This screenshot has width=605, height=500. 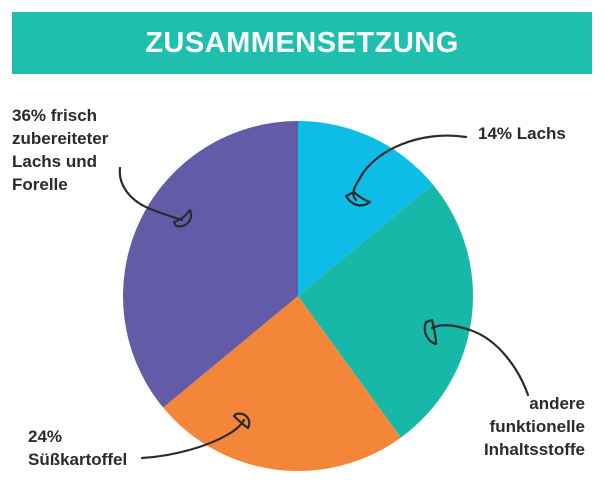 I want to click on arrow-lachs, so click(x=406, y=170).